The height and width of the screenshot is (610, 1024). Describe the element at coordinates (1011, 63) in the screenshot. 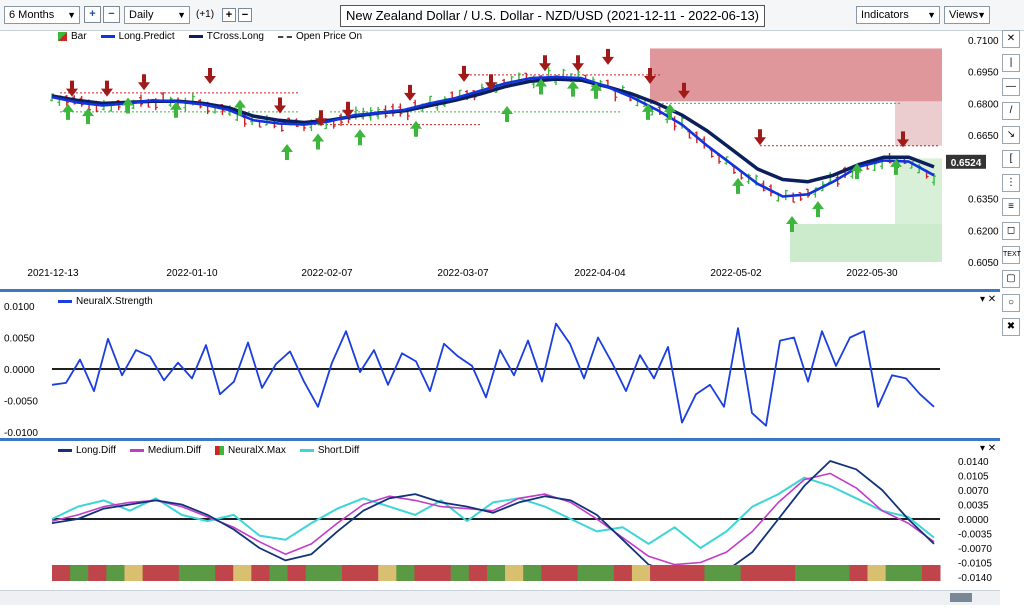

I see `vertical-line-tool-icon: |` at that location.